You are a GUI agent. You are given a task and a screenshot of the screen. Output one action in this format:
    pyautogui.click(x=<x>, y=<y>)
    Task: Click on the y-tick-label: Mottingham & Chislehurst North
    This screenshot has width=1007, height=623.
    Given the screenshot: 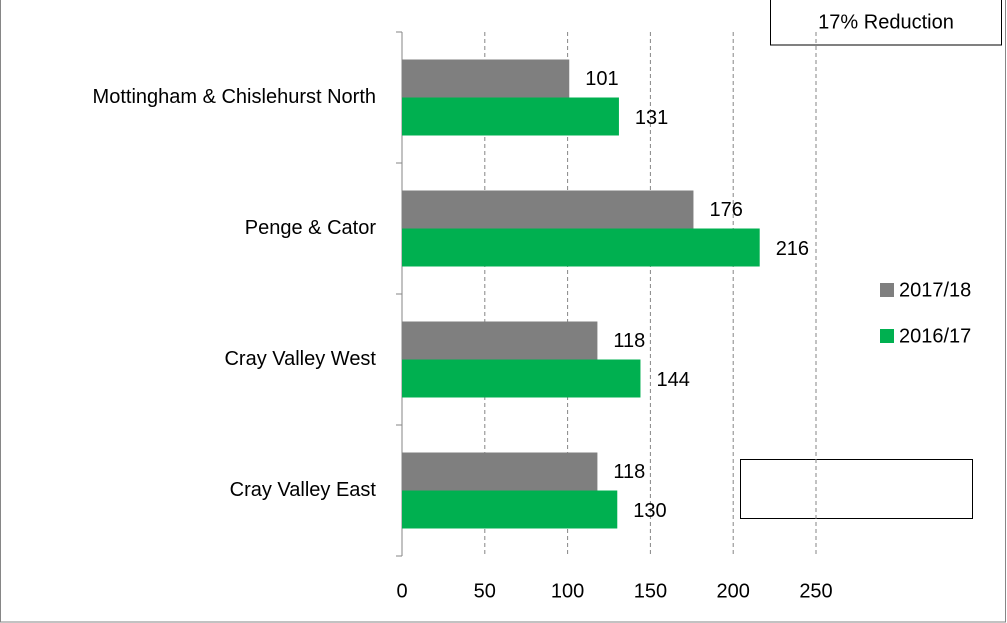 What is the action you would take?
    pyautogui.click(x=234, y=97)
    